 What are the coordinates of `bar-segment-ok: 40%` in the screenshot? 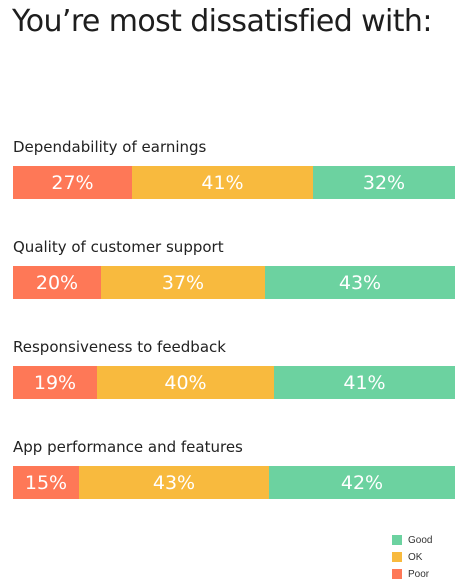 It's located at (185, 382).